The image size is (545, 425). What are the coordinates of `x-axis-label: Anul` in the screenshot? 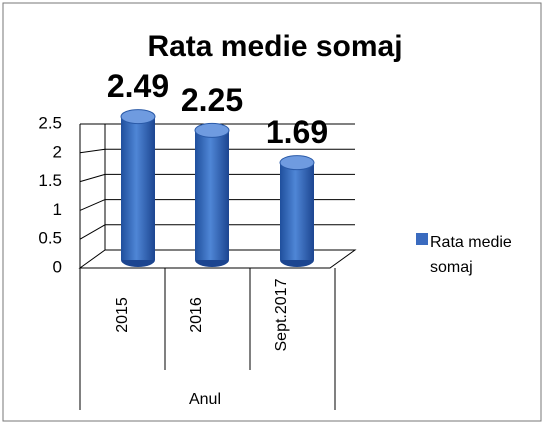 It's located at (205, 399).